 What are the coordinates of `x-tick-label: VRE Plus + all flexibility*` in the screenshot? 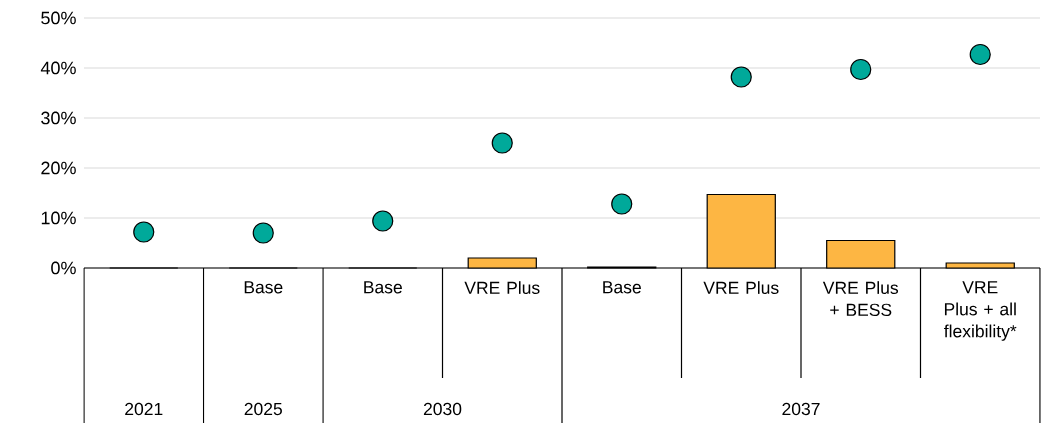 It's located at (980, 311).